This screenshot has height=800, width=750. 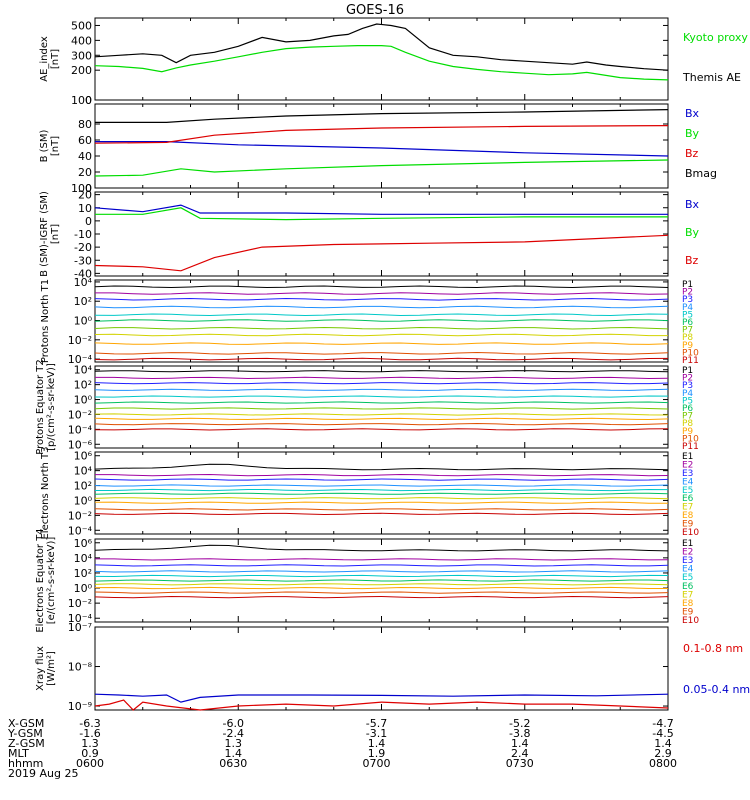 I want to click on channel-label: P10, so click(x=690, y=439).